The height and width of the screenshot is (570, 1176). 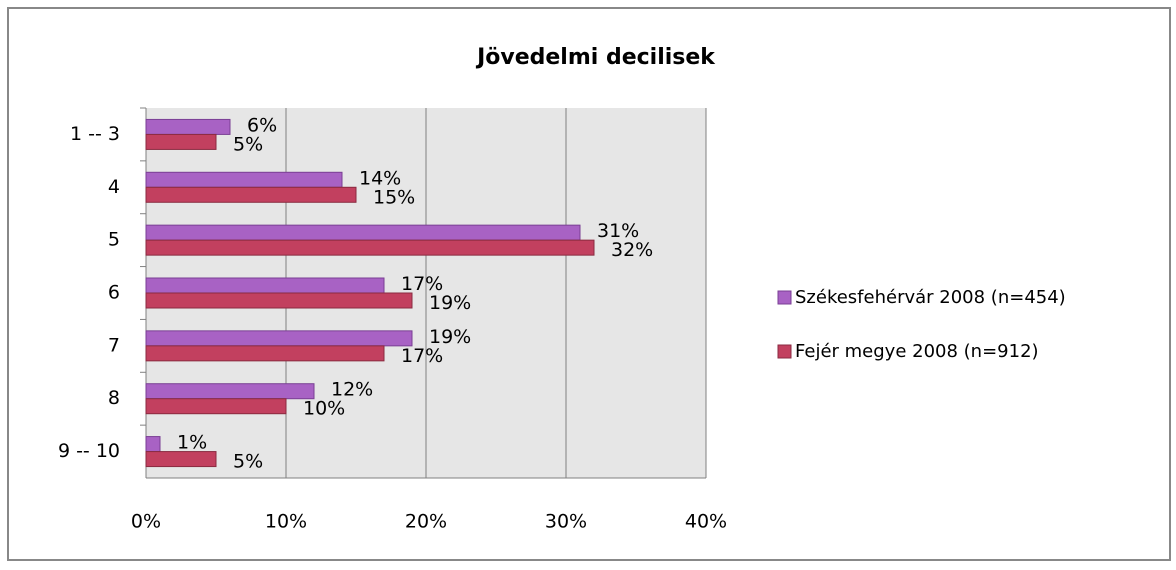 What do you see at coordinates (114, 240) in the screenshot?
I see `y-tick-label: 5` at bounding box center [114, 240].